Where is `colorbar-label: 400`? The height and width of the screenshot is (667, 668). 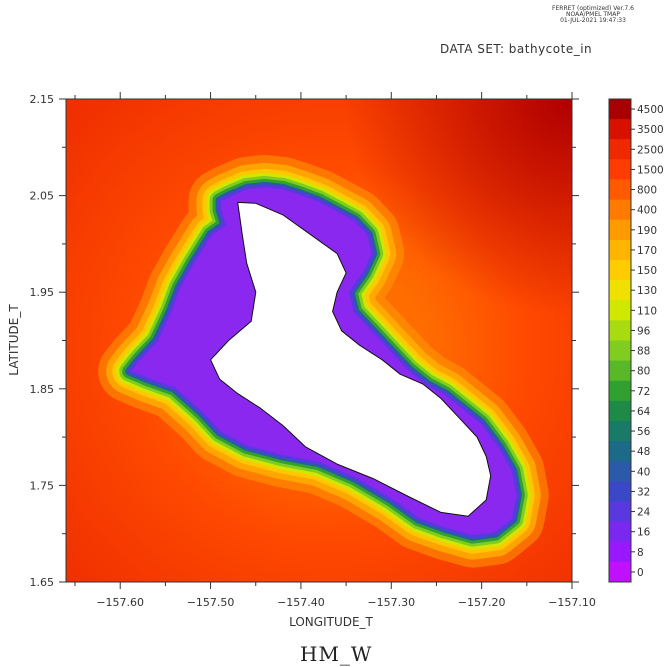
colorbar-label: 400 is located at coordinates (647, 211).